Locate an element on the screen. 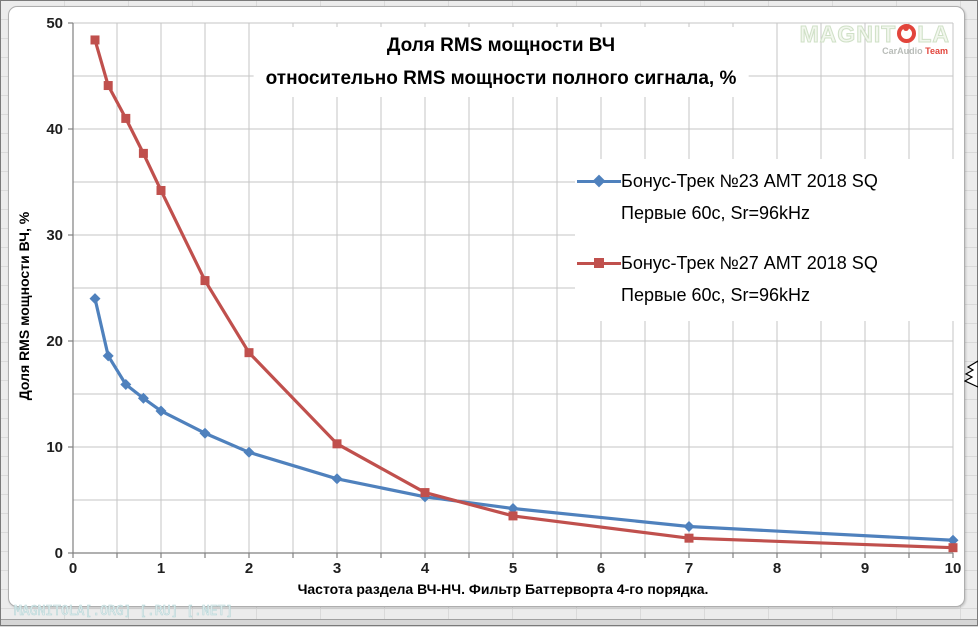 The height and width of the screenshot is (627, 978). sheet-bottom-strip is located at coordinates (489, 623).